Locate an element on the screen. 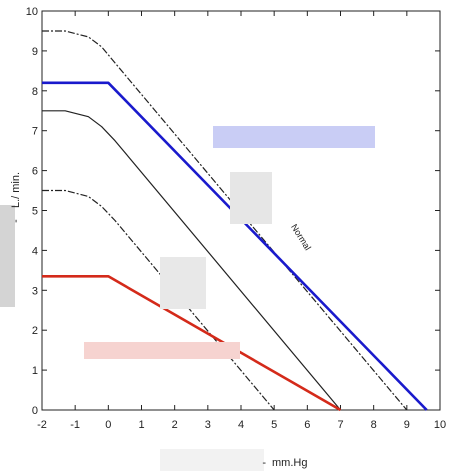 The height and width of the screenshot is (475, 474). x-label-dash: - is located at coordinates (264, 463).